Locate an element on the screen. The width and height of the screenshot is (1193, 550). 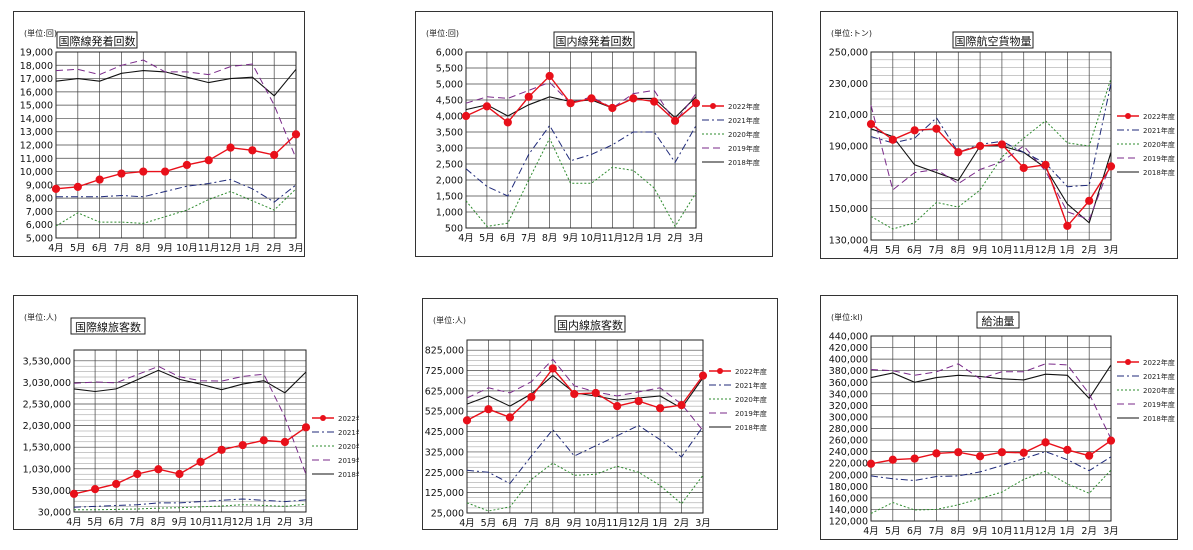
y-tick-label: 120,000 is located at coordinates (848, 522).